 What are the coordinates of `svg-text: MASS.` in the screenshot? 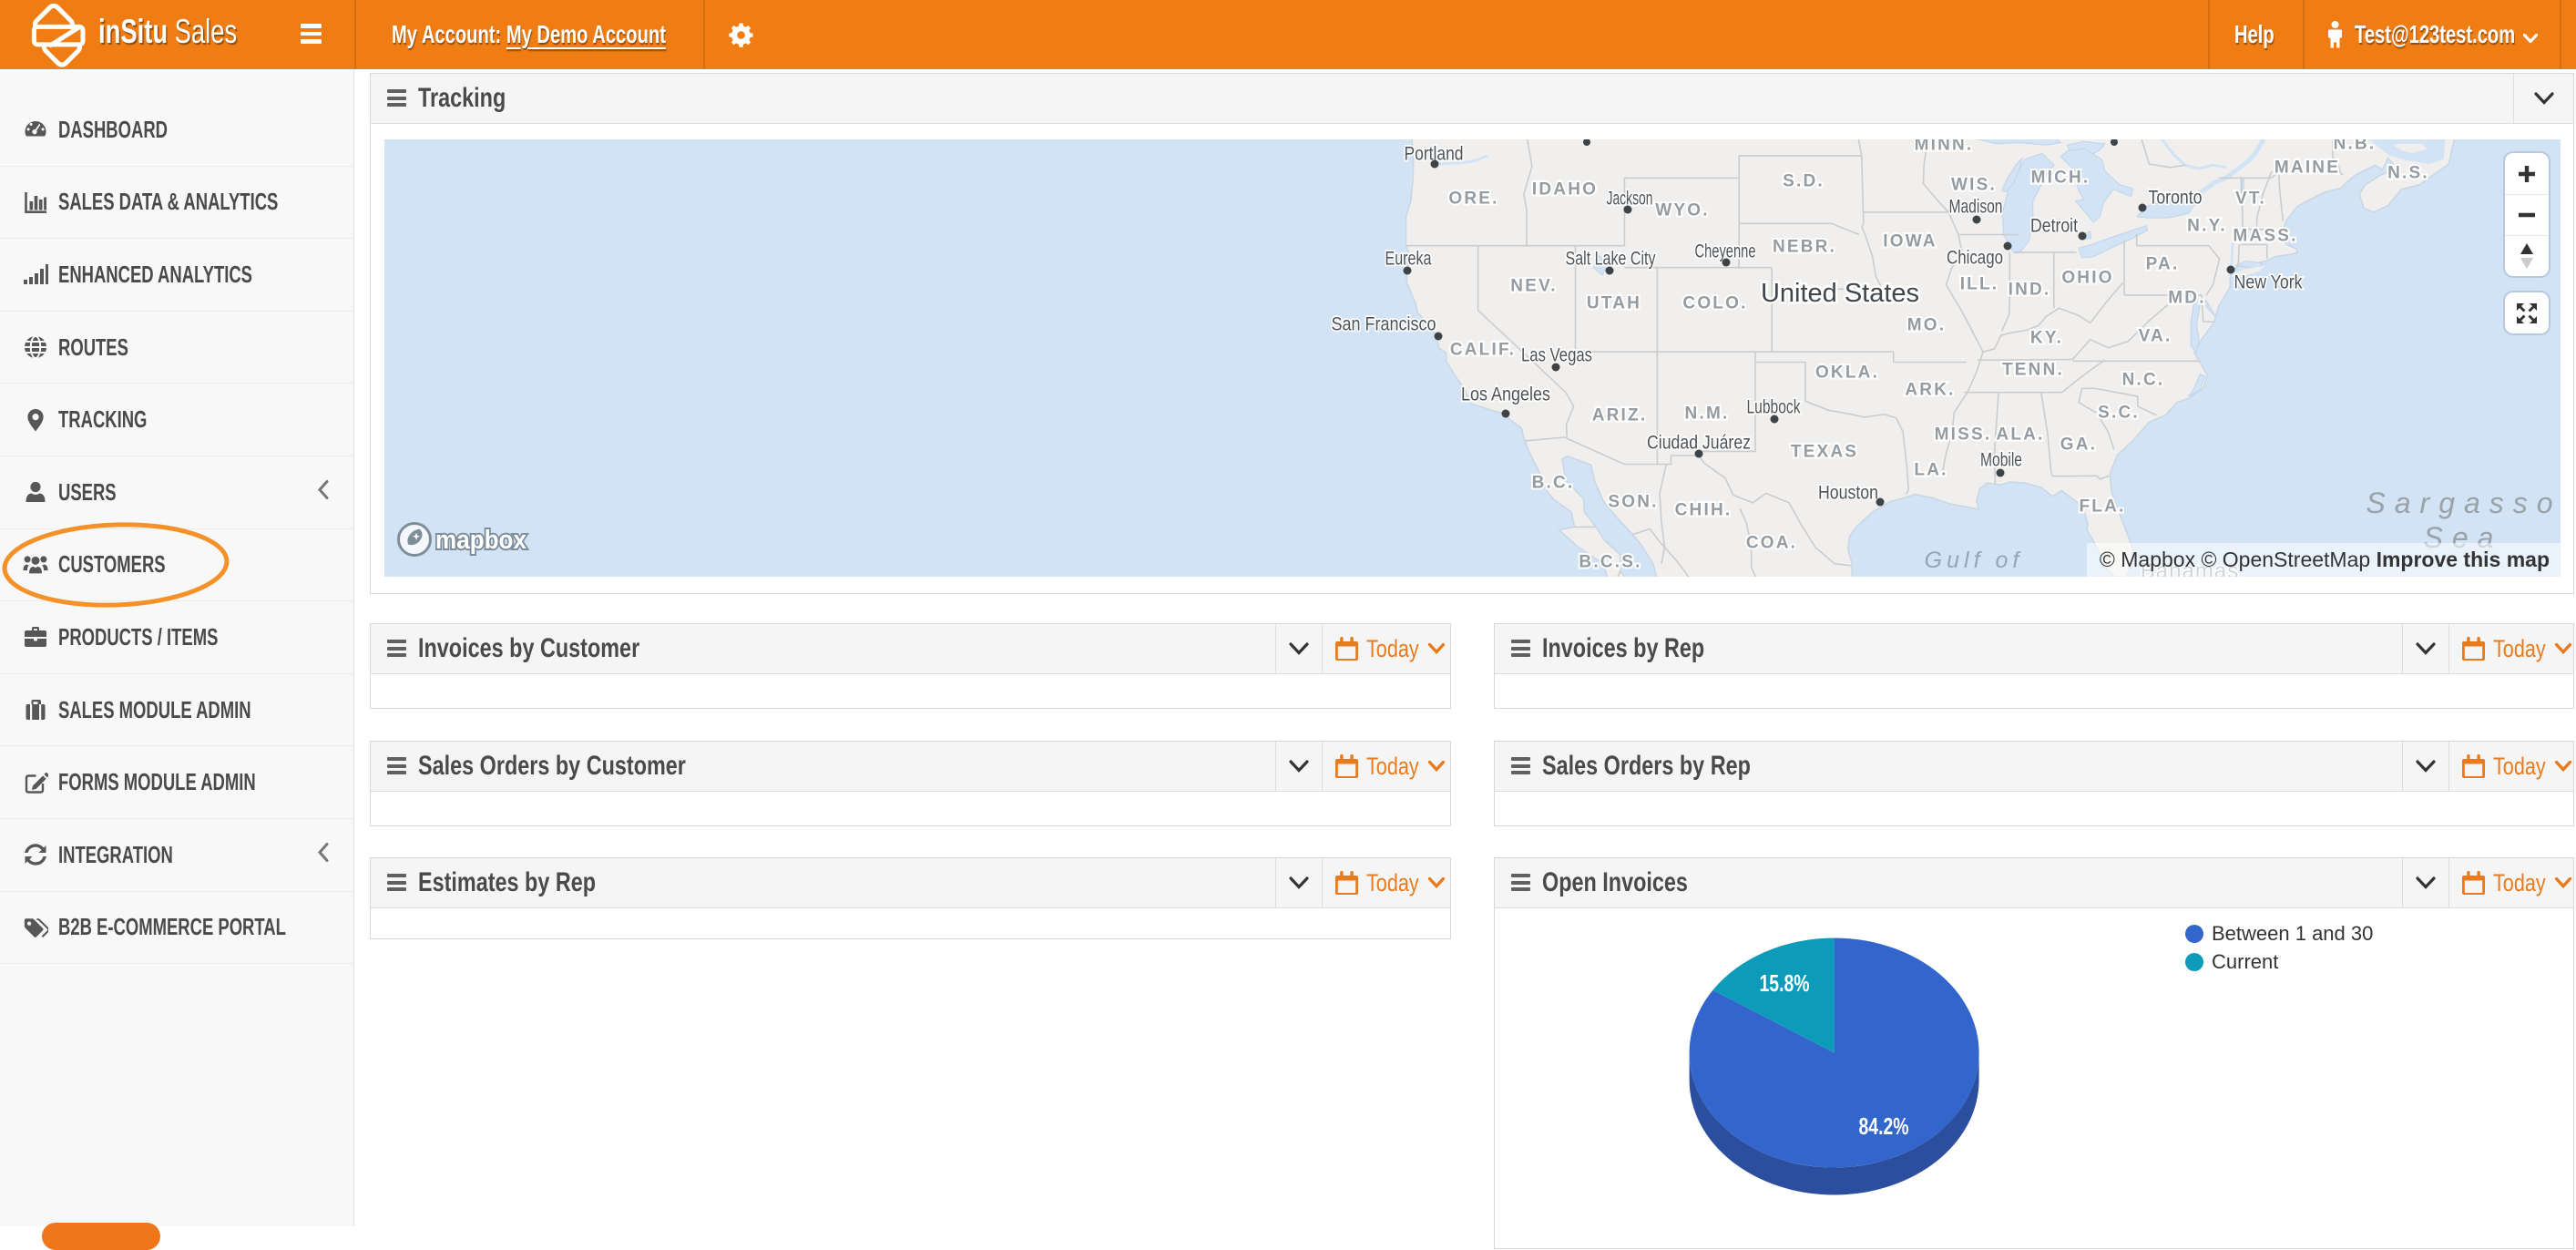 It's located at (2265, 236).